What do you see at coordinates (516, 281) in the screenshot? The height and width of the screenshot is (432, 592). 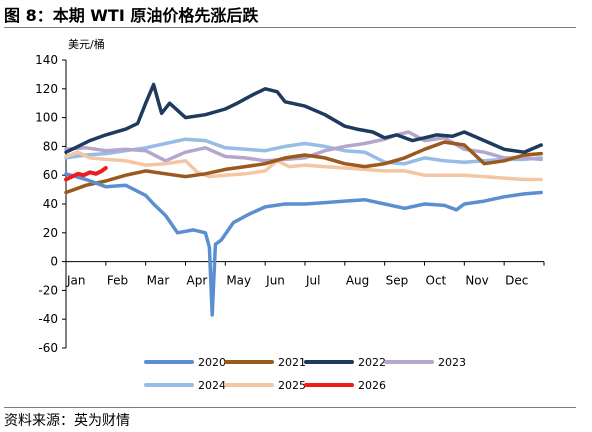 I see `x-tick-label: Dec` at bounding box center [516, 281].